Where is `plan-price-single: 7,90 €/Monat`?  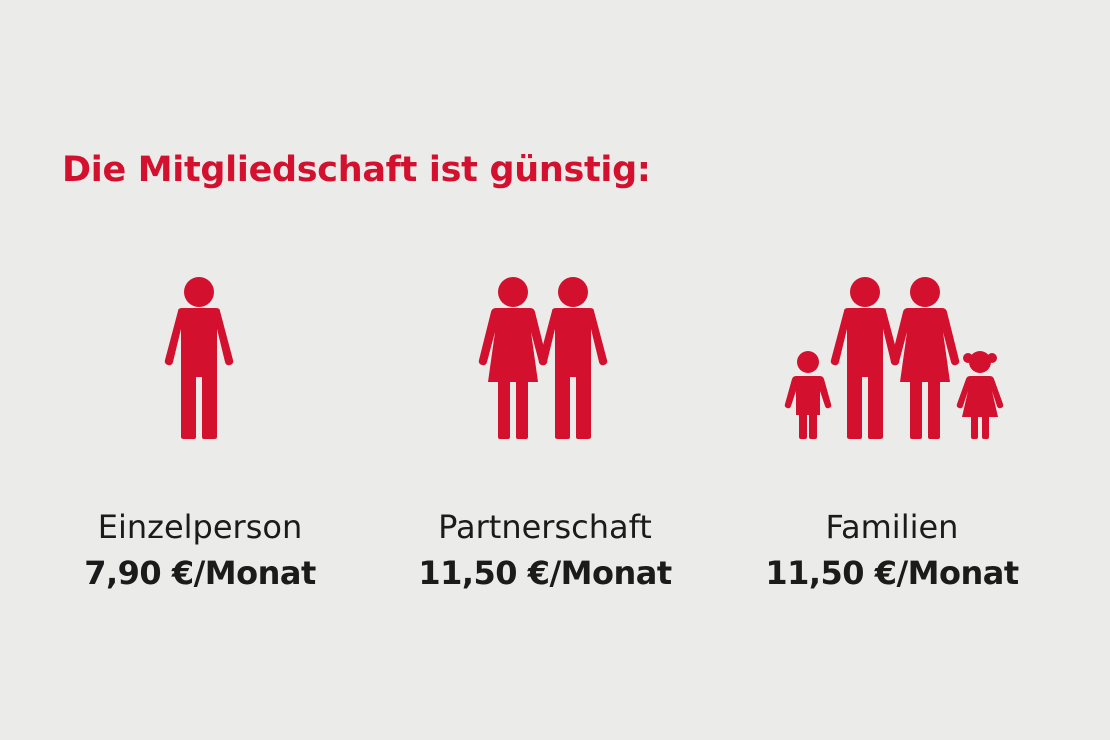
plan-price-single: 7,90 €/Monat is located at coordinates (200, 573).